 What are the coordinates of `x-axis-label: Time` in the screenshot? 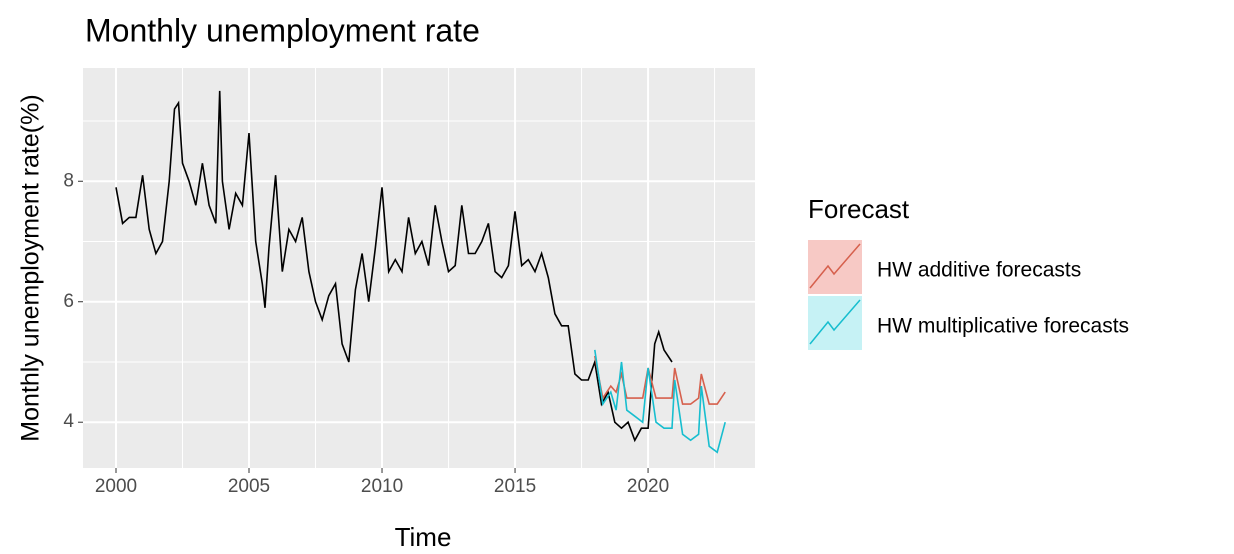 It's located at (423, 537).